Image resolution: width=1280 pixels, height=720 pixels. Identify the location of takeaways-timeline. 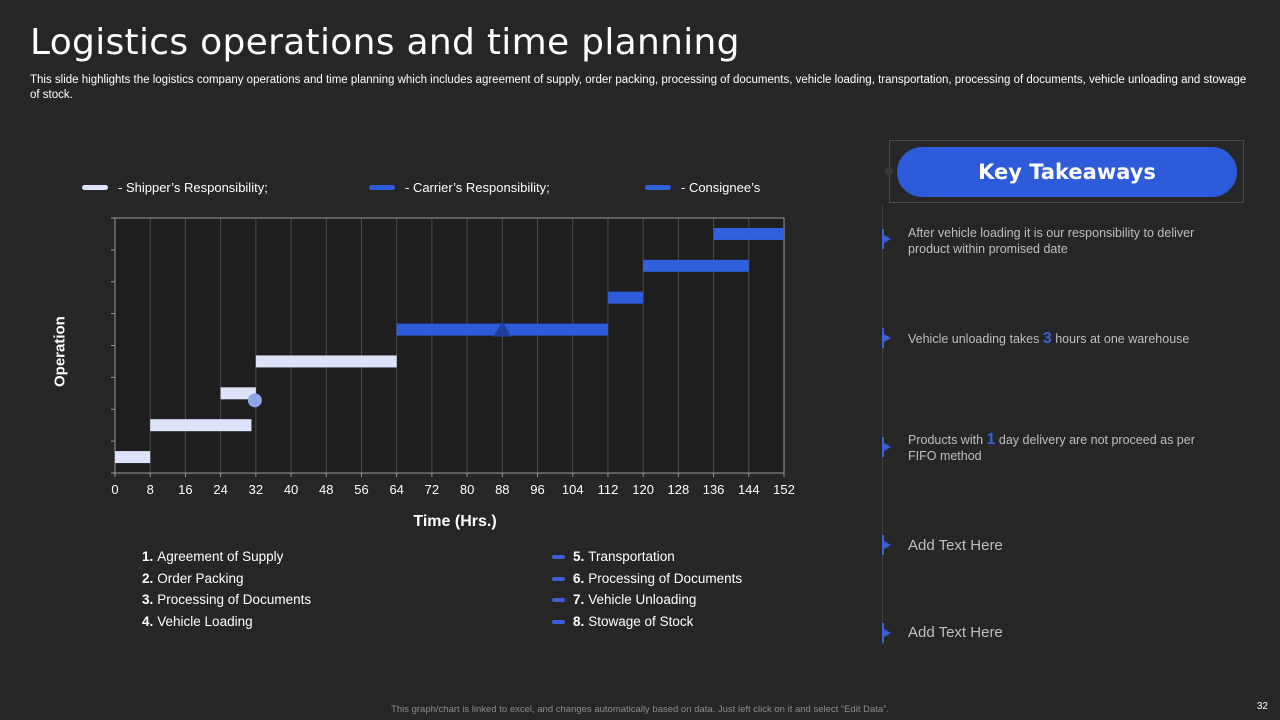
(882, 425).